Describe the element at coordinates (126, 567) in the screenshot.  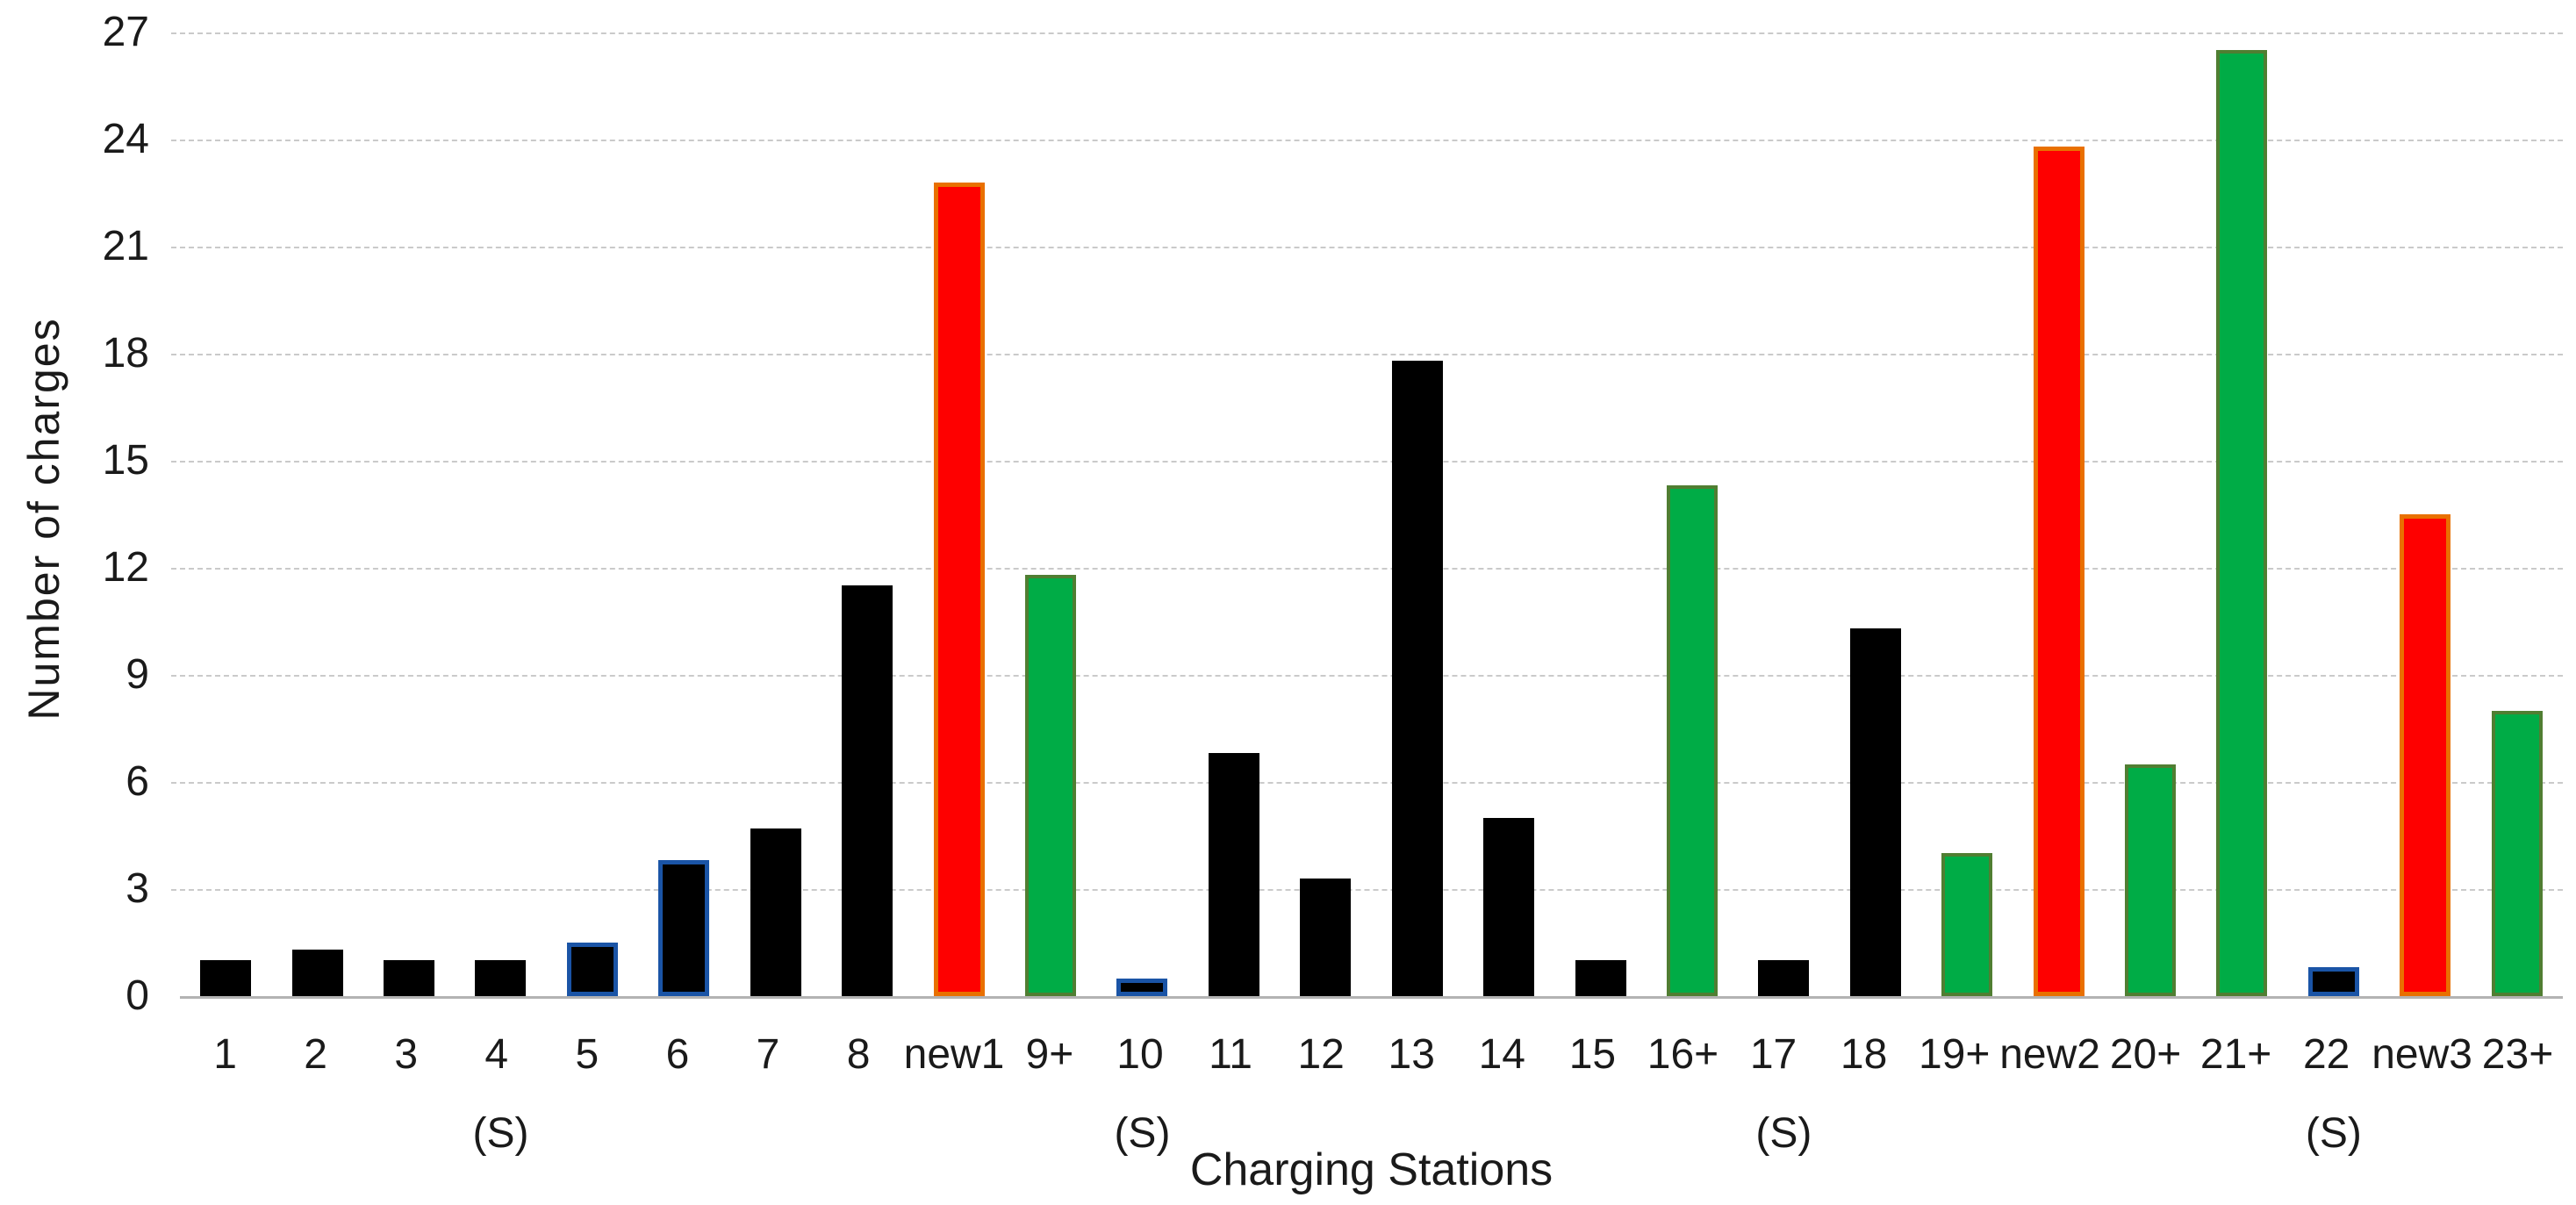
I see `y-tick-label-12: 12` at that location.